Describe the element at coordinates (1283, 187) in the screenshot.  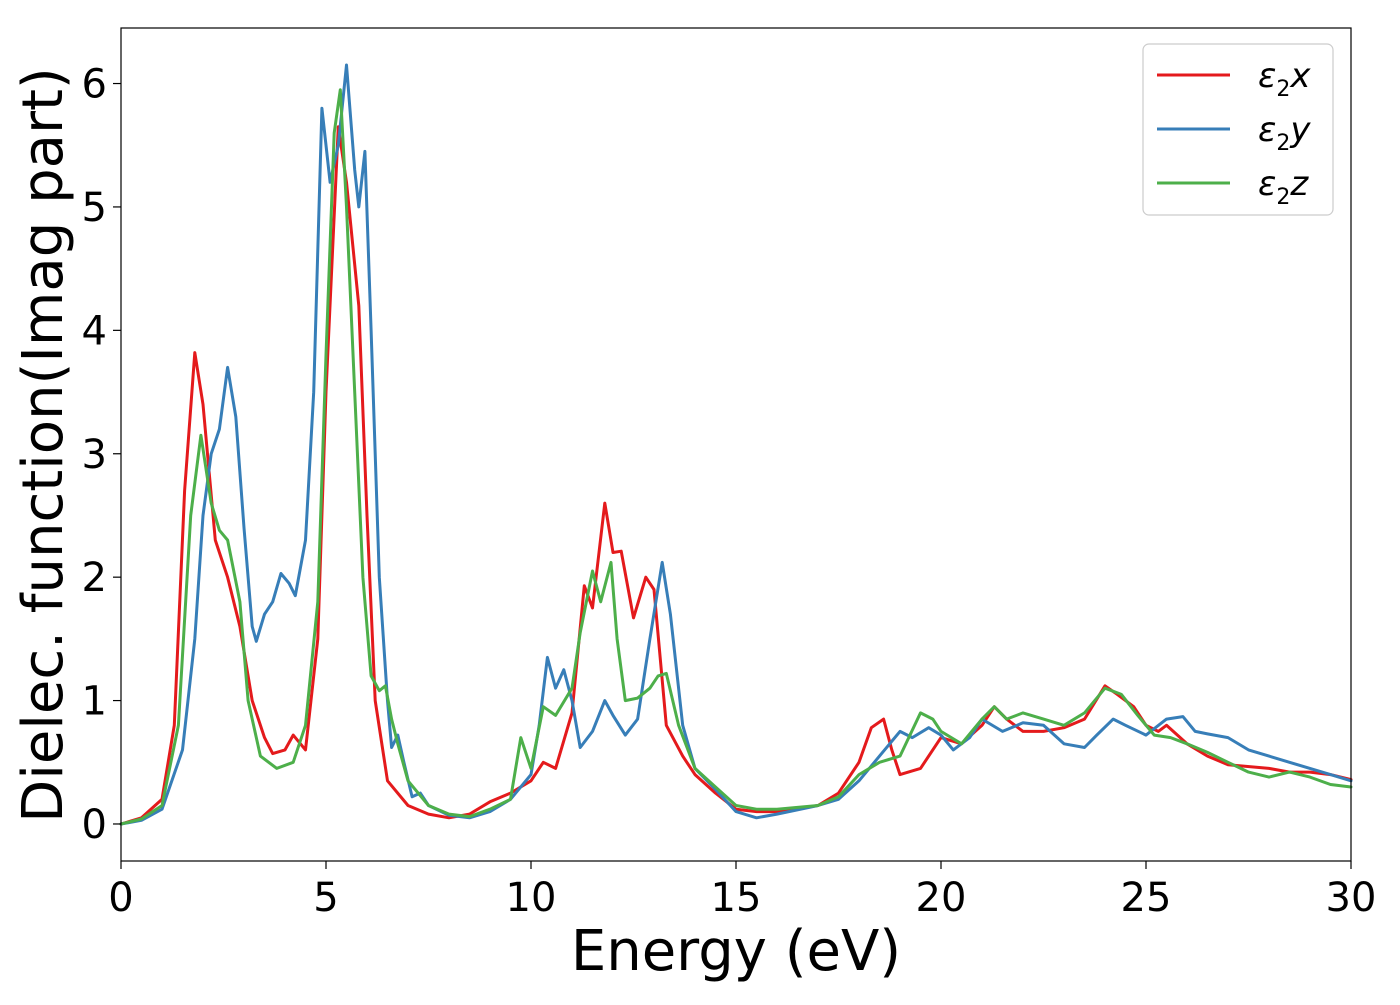
I see `legend-label-z: ε2z` at that location.